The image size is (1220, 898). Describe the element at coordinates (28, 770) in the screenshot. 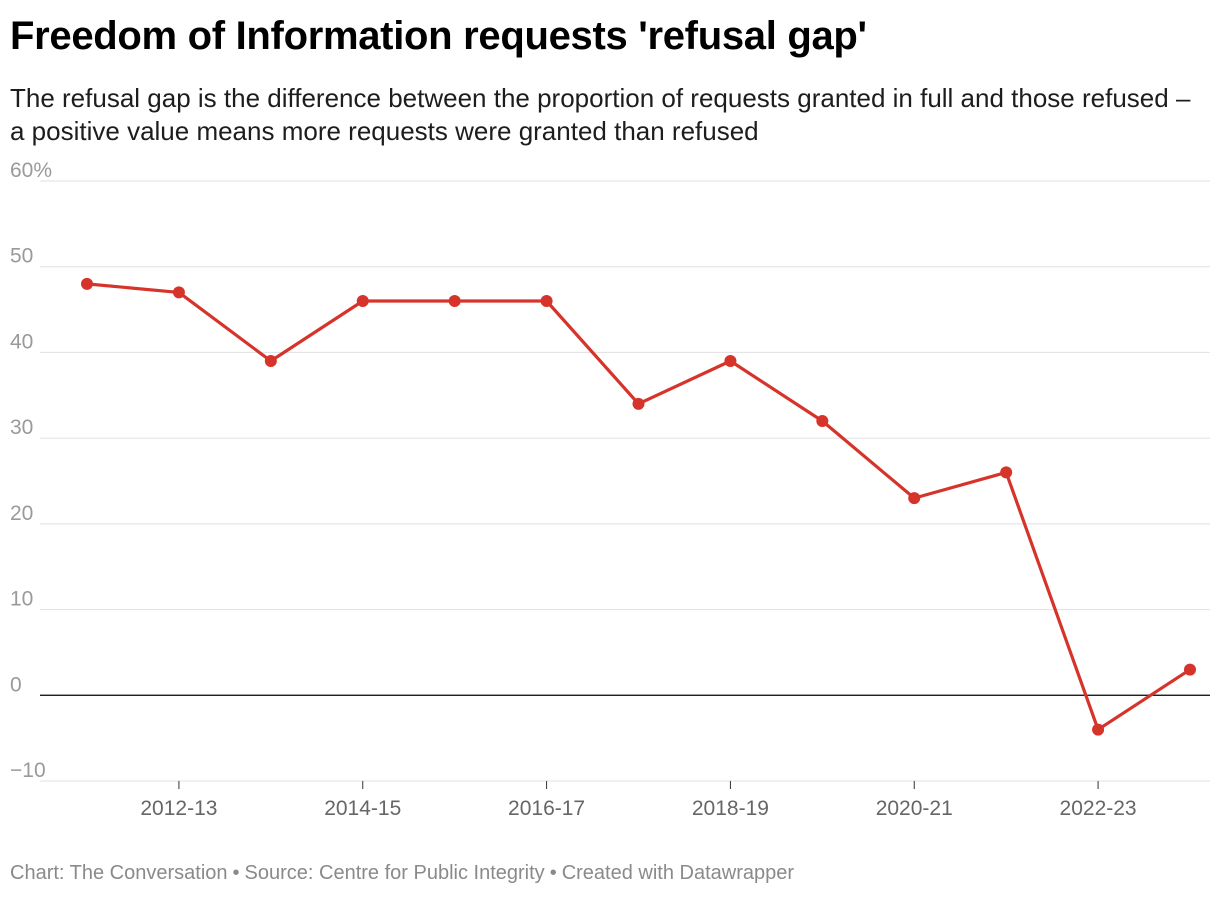

I see `y-tick-label: −10` at that location.